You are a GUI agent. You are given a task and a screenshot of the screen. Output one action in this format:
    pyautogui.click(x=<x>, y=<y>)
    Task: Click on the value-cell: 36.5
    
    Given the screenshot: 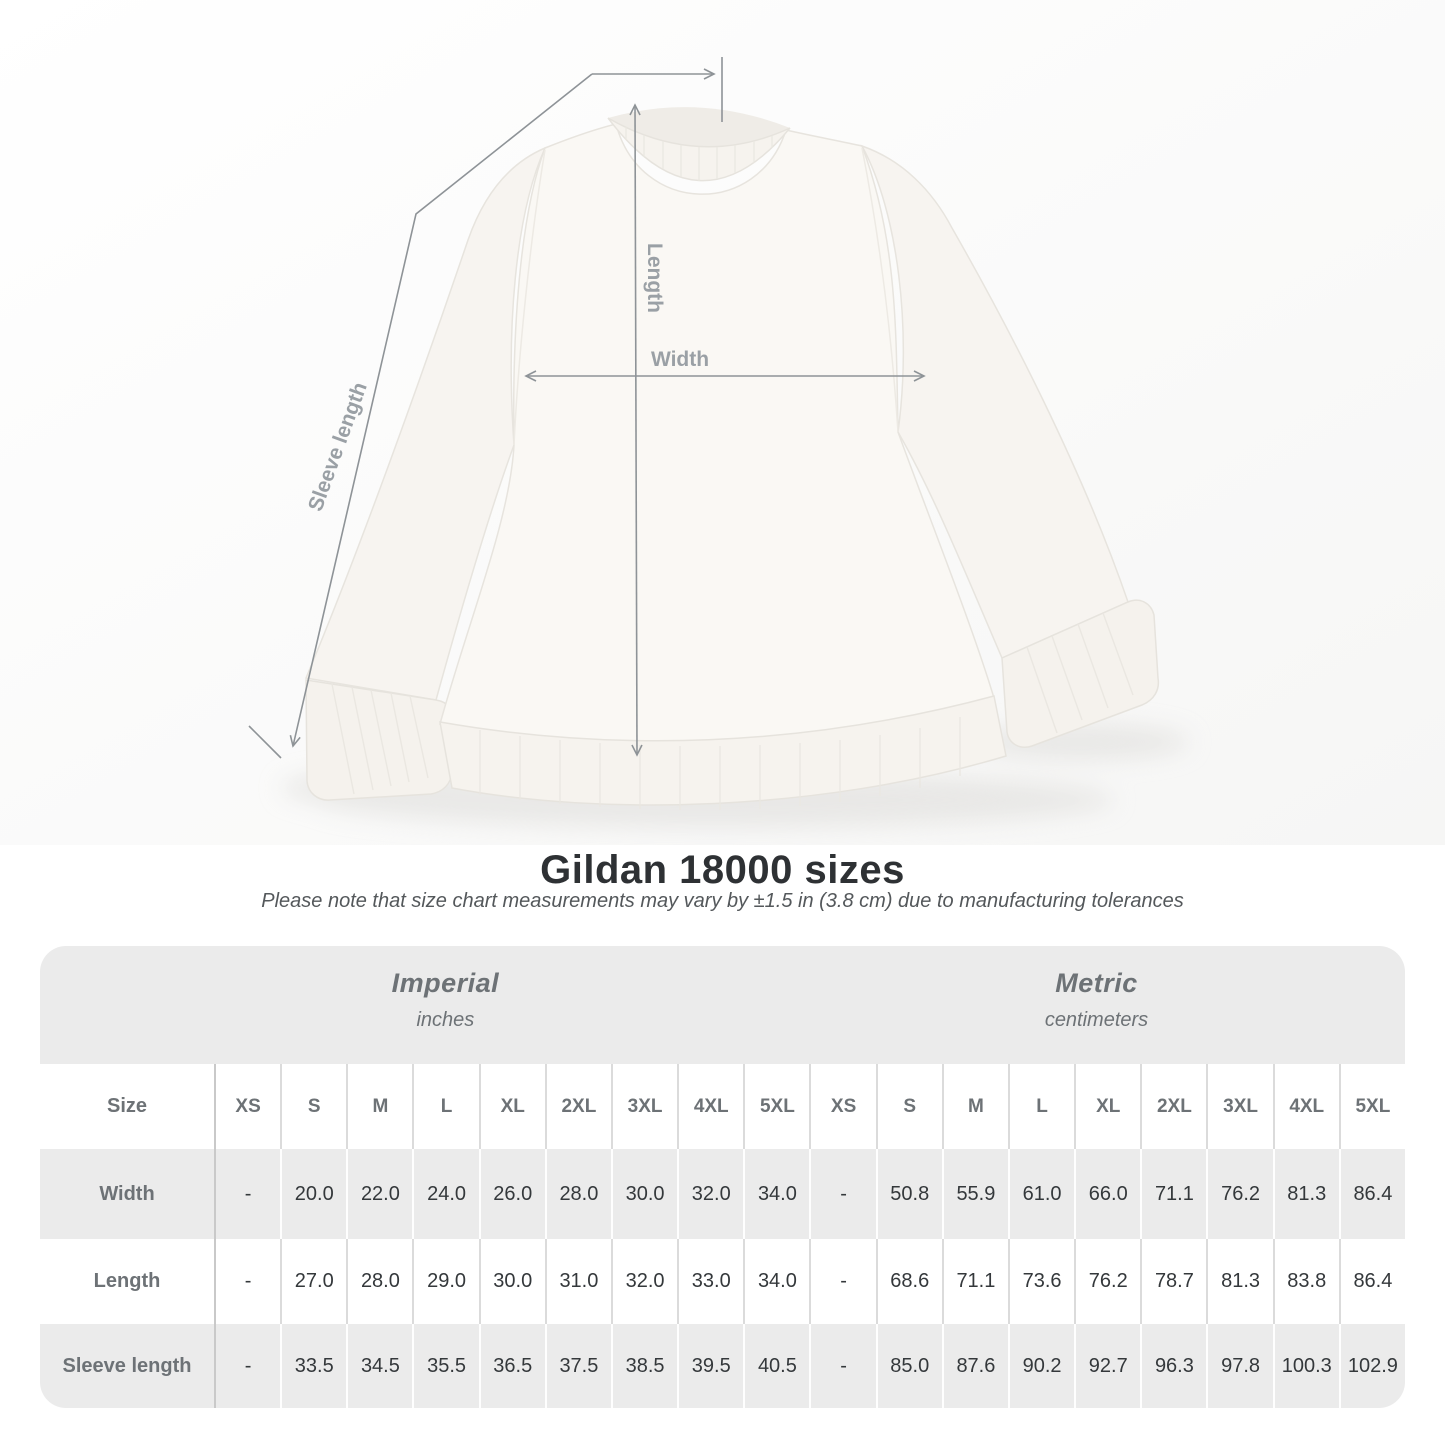 What is the action you would take?
    pyautogui.click(x=511, y=1366)
    